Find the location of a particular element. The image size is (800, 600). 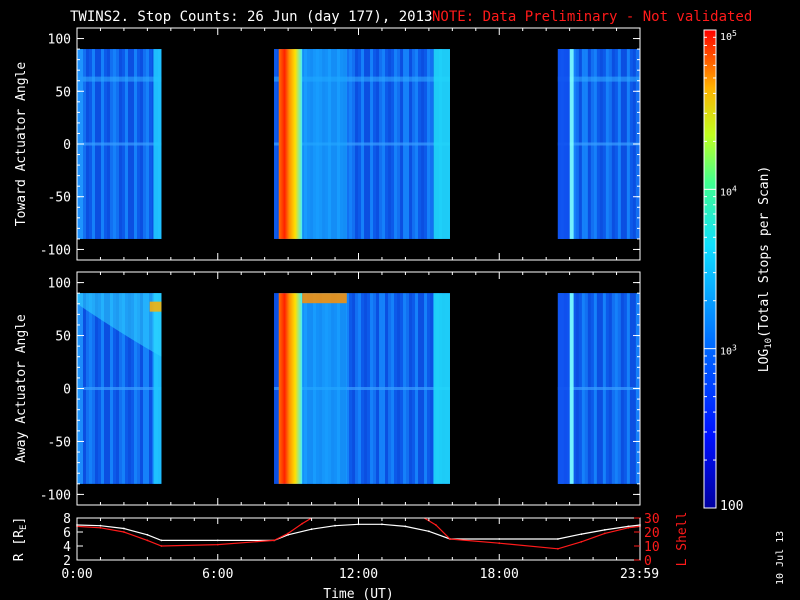

preliminary-note: NOTE: Data Preliminary - Not validated is located at coordinates (592, 17).